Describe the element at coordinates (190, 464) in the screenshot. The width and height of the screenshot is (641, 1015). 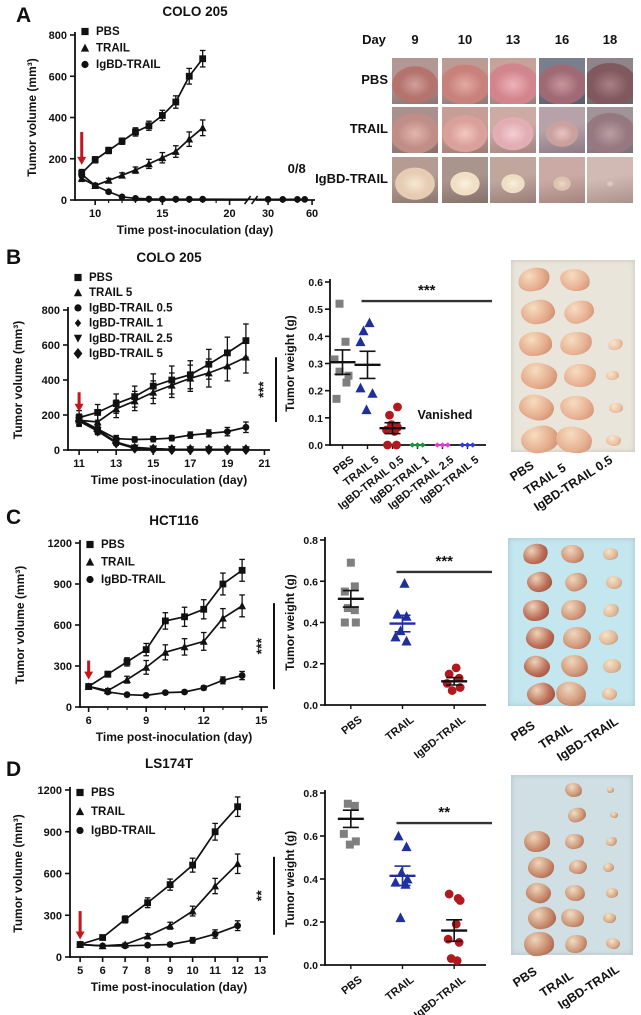
I see `svg-text: 17` at that location.